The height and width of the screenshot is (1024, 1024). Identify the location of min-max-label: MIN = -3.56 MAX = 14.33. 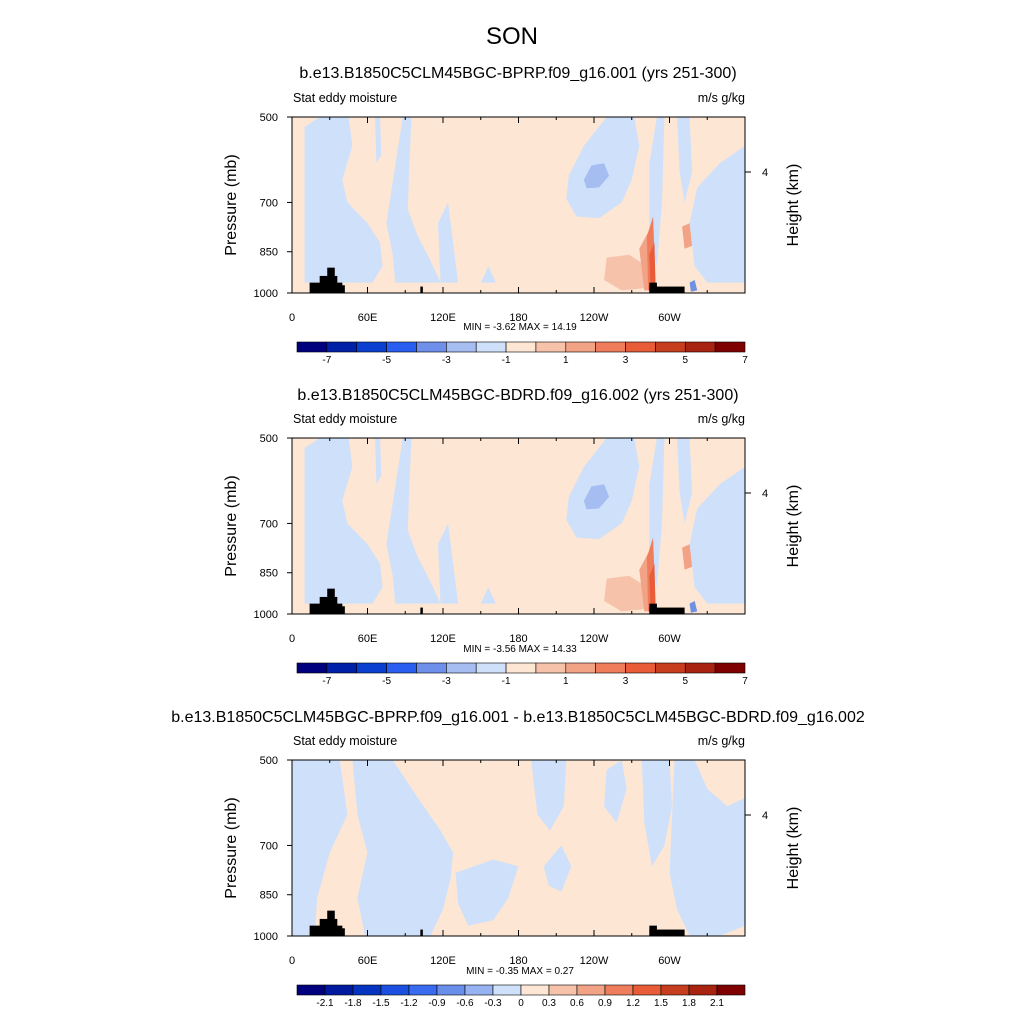
(520, 649).